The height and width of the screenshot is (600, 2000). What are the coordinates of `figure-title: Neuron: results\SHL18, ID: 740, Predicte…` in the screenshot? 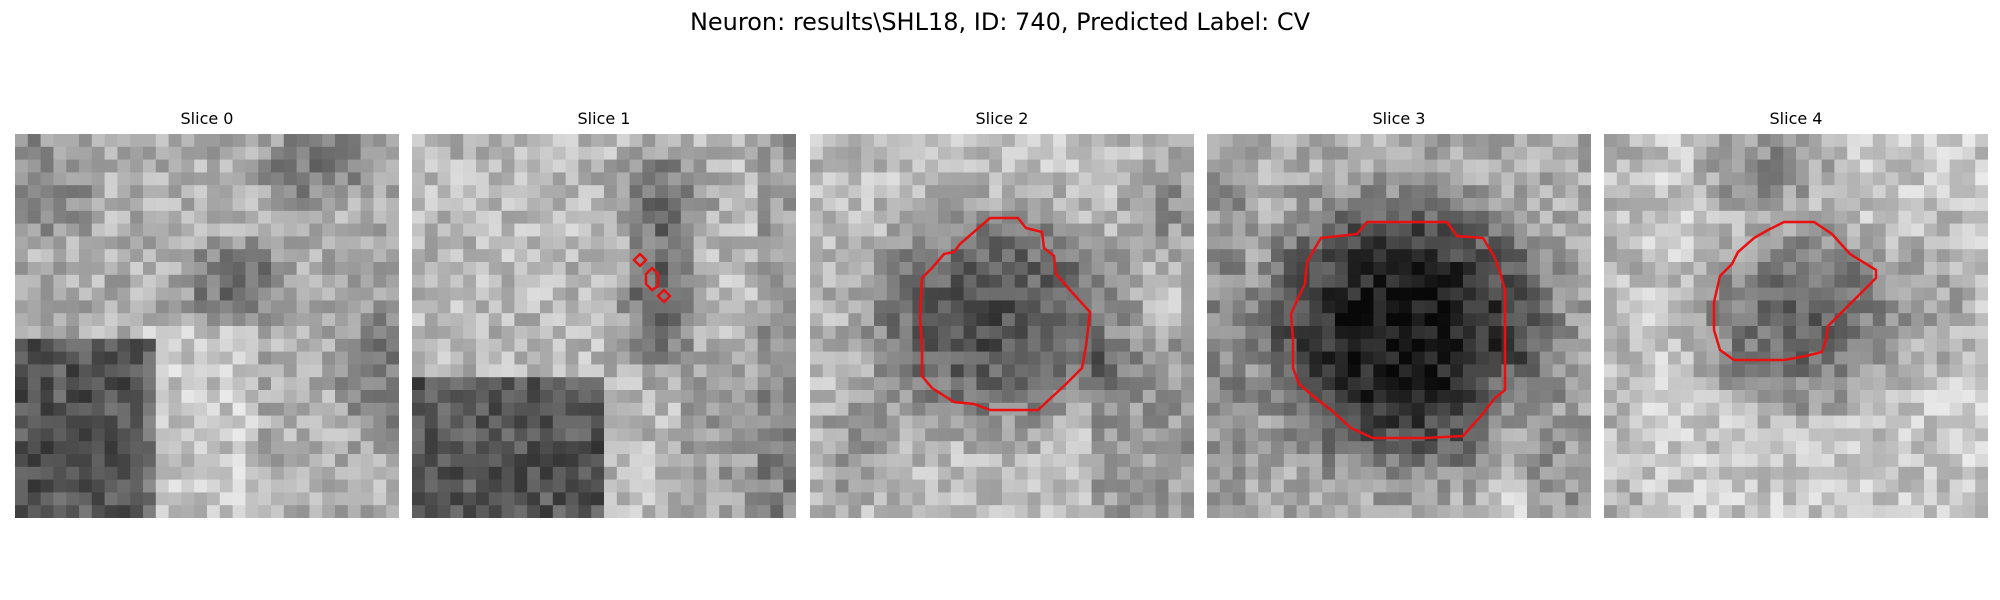 It's located at (1000, 22).